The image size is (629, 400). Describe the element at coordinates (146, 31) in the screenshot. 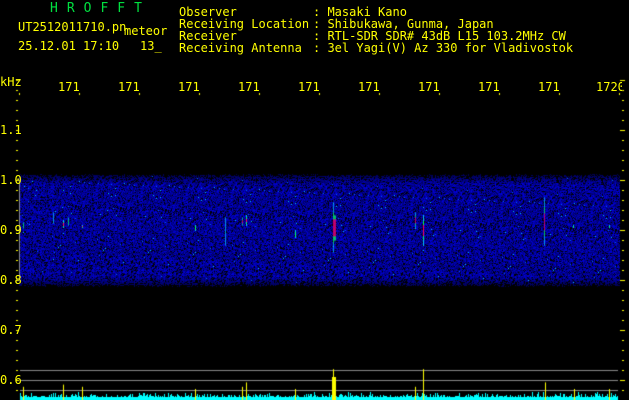

I see `mode-label: meteor` at that location.